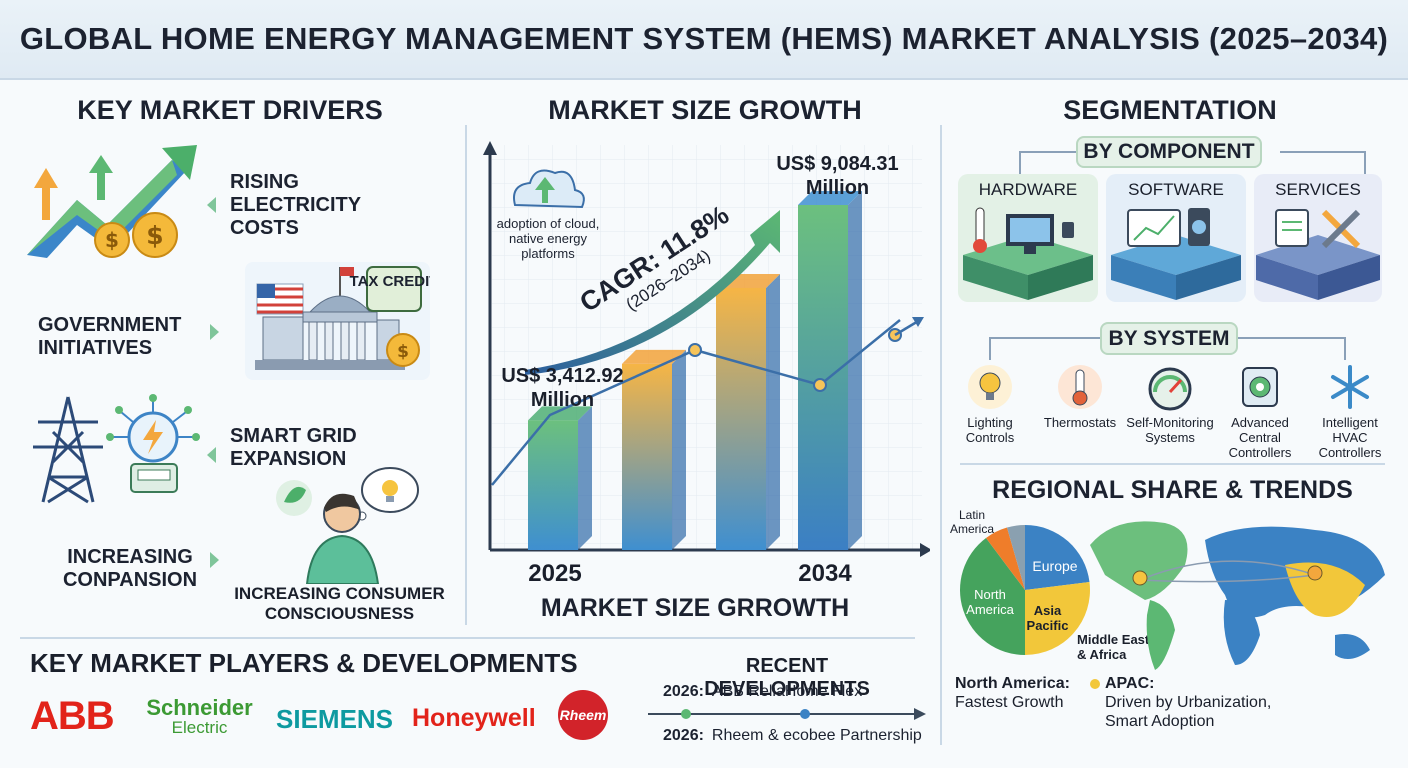 The image size is (1408, 768). I want to click on drivers-heading: KEY MARKET DRIVERS, so click(230, 110).